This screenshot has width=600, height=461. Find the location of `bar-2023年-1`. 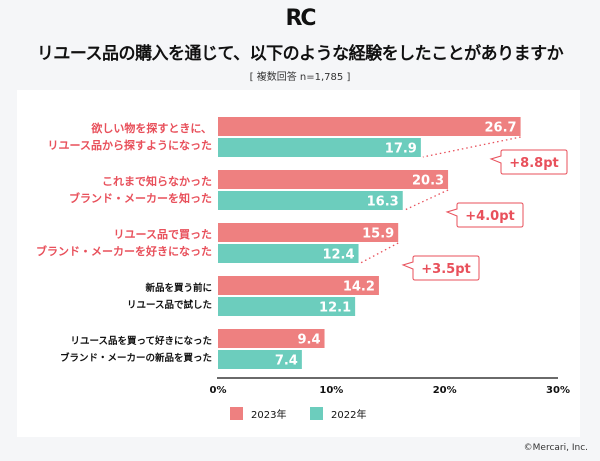

bar-2023年-1 is located at coordinates (333, 179).